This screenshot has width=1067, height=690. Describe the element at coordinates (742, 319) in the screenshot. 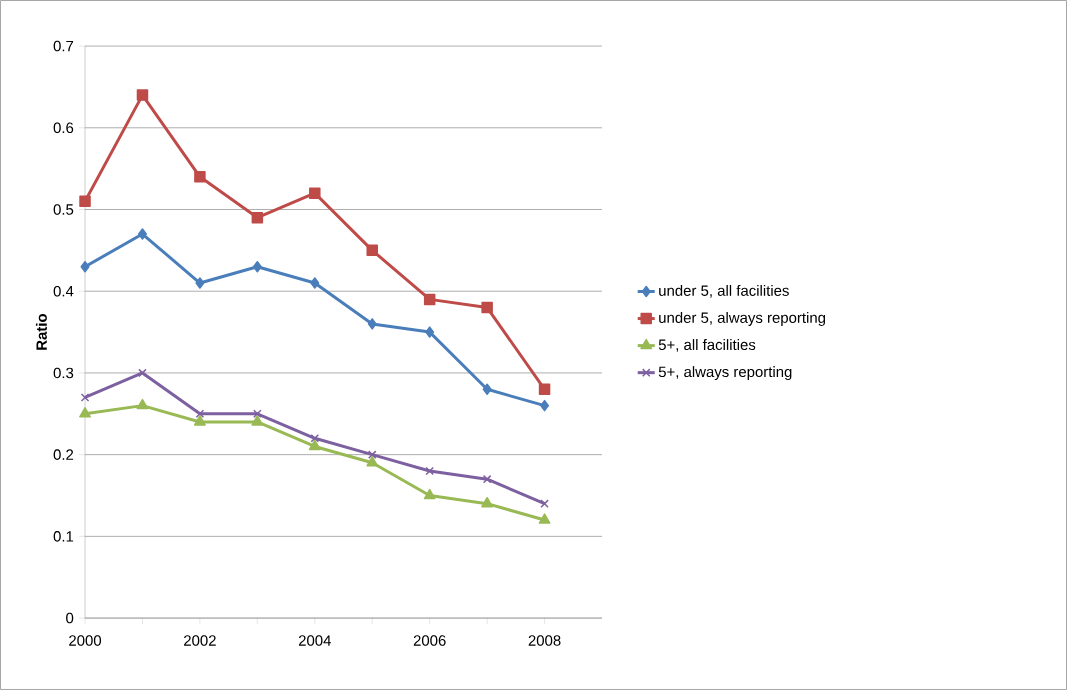

I see `legend-label: under 5, always reporting` at that location.